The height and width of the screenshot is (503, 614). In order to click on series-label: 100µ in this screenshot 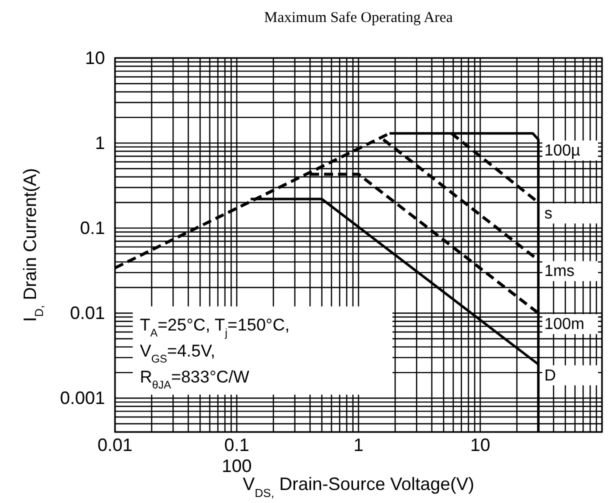, I will do `click(562, 151)`.